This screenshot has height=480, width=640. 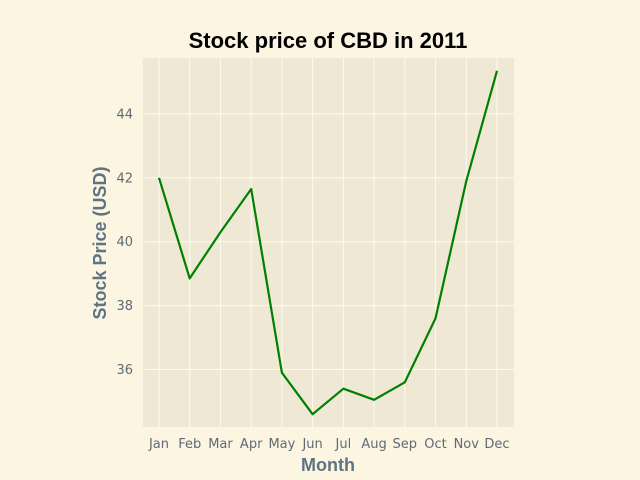 I want to click on x-axis-ticks: Jan Feb Mar Apr May Jun Jul Aug Sep Oct Nov Dec, so click(x=329, y=444).